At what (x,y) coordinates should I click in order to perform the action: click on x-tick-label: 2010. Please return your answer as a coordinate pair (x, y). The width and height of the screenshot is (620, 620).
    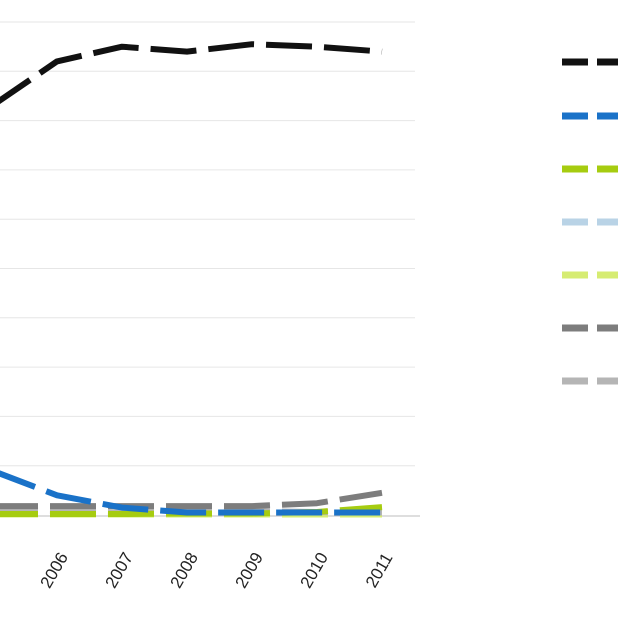
    Looking at the image, I should click on (314, 570).